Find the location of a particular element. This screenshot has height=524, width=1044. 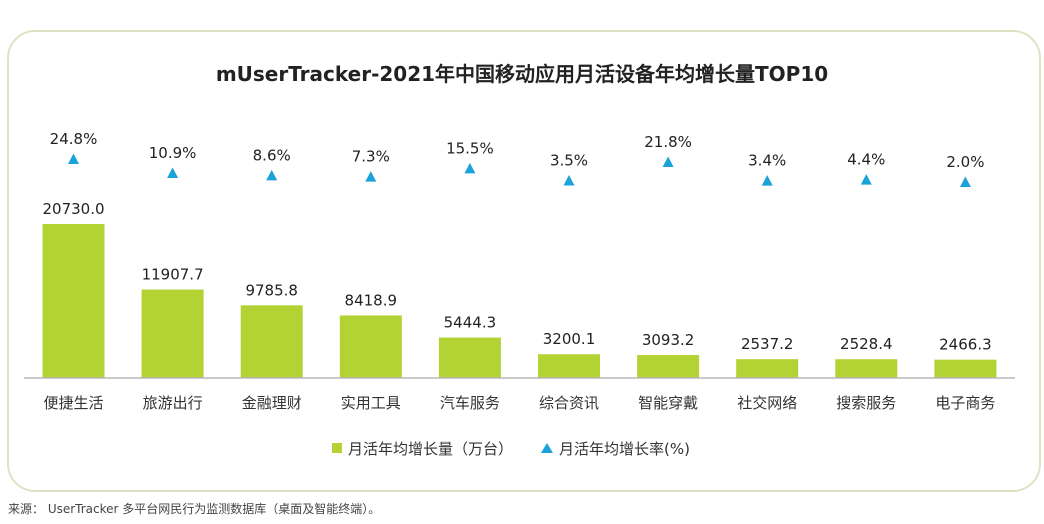

legend-item-marker: 月活年均增长率(%) is located at coordinates (615, 448).